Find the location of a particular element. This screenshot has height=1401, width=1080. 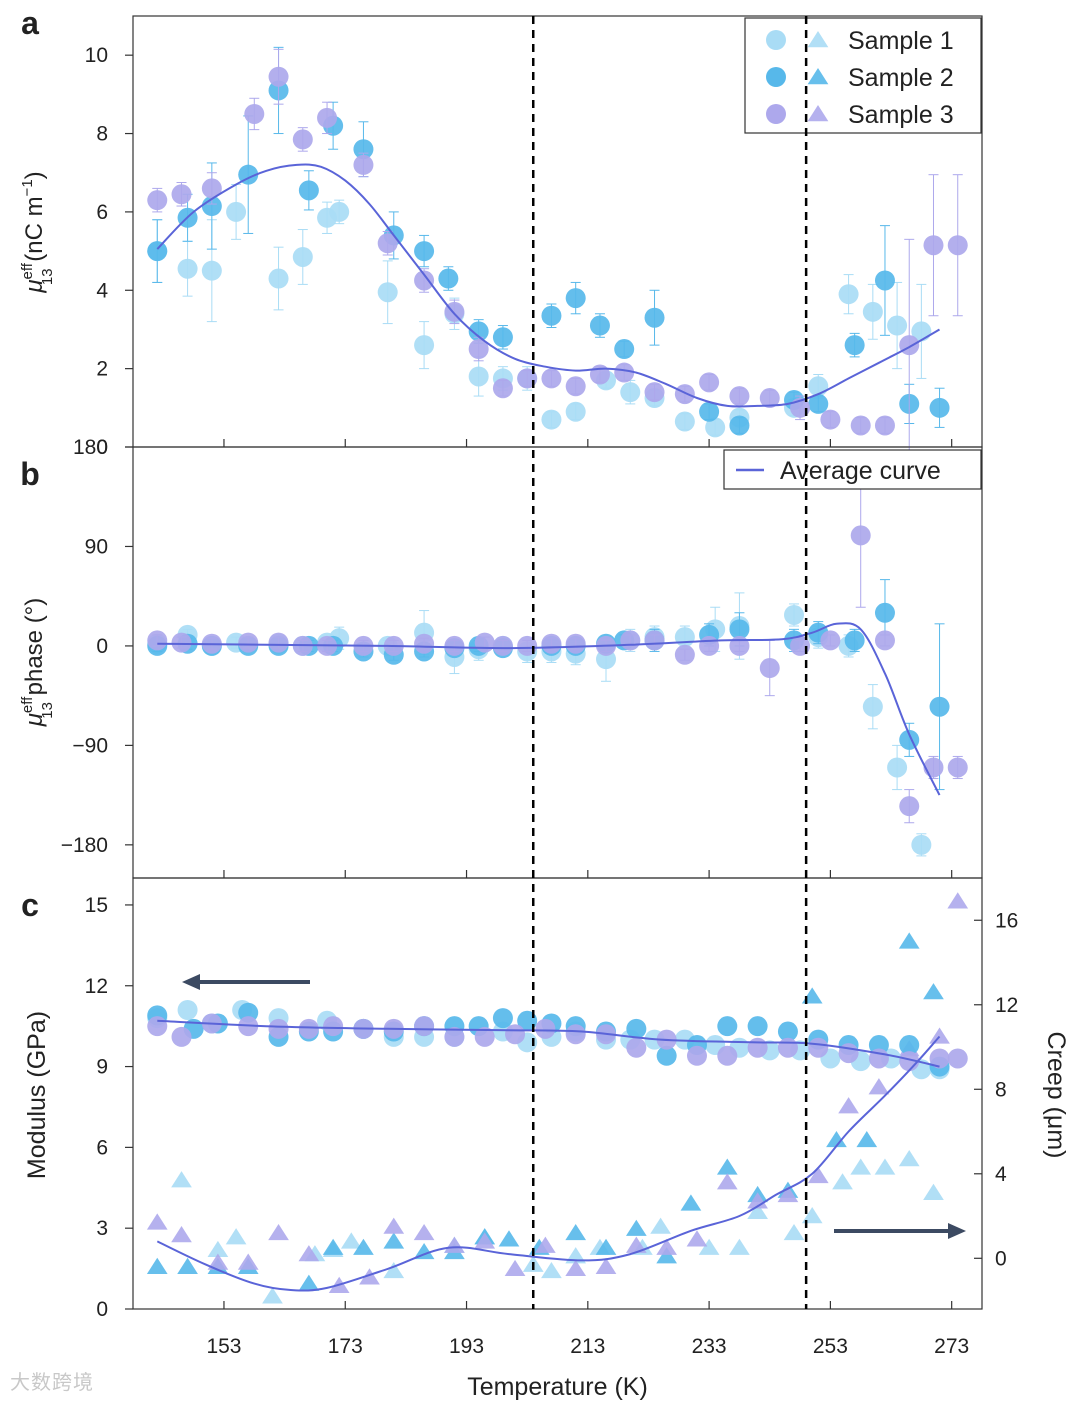

y-label-close: ) is located at coordinates (34, 175).